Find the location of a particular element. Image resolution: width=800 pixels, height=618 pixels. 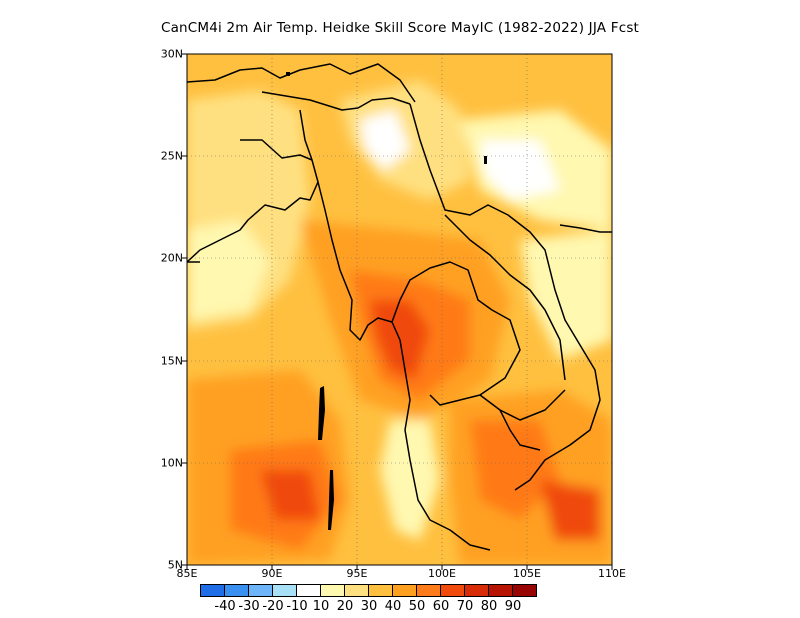

colorbar-label: 40 is located at coordinates (393, 606).